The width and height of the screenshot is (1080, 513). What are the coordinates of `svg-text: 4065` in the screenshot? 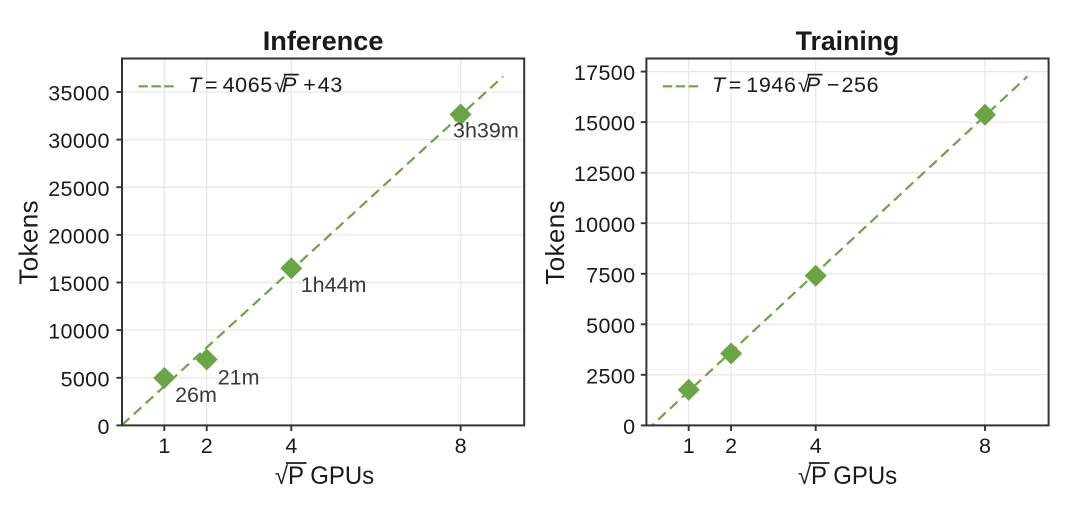 It's located at (248, 85).